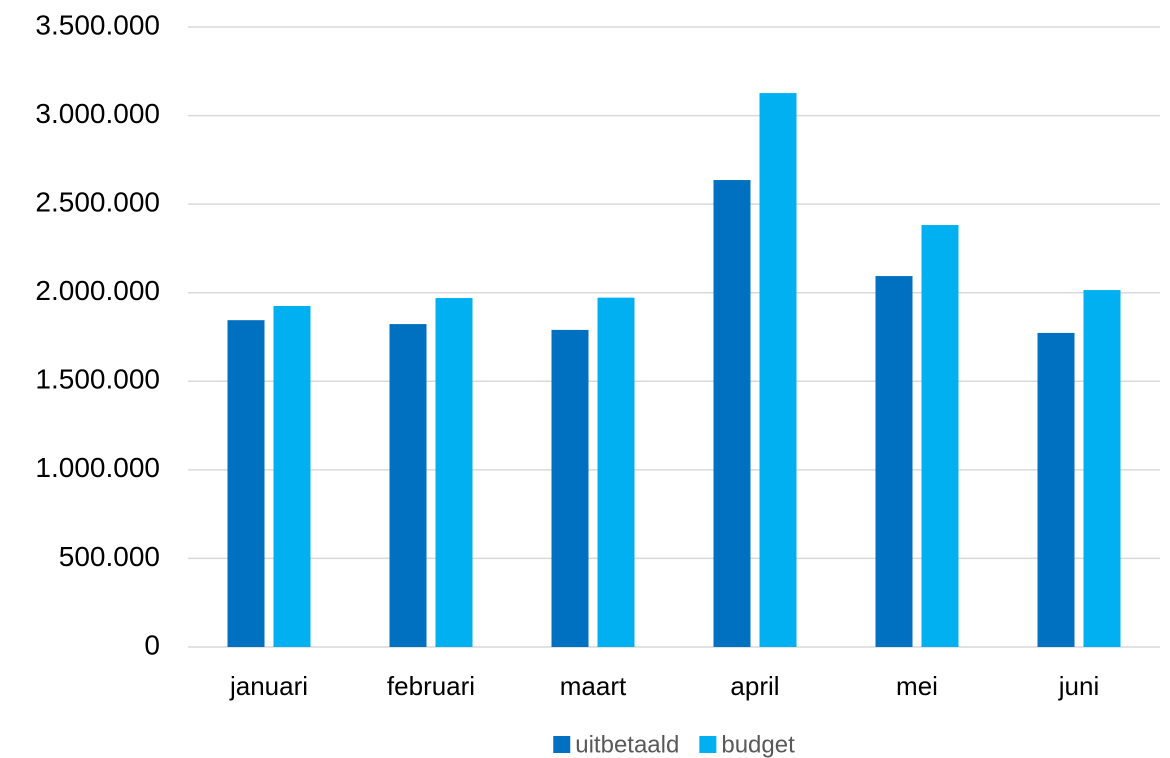 This screenshot has height=758, width=1170. What do you see at coordinates (97, 24) in the screenshot?
I see `y-tick-label: 3.500.000` at bounding box center [97, 24].